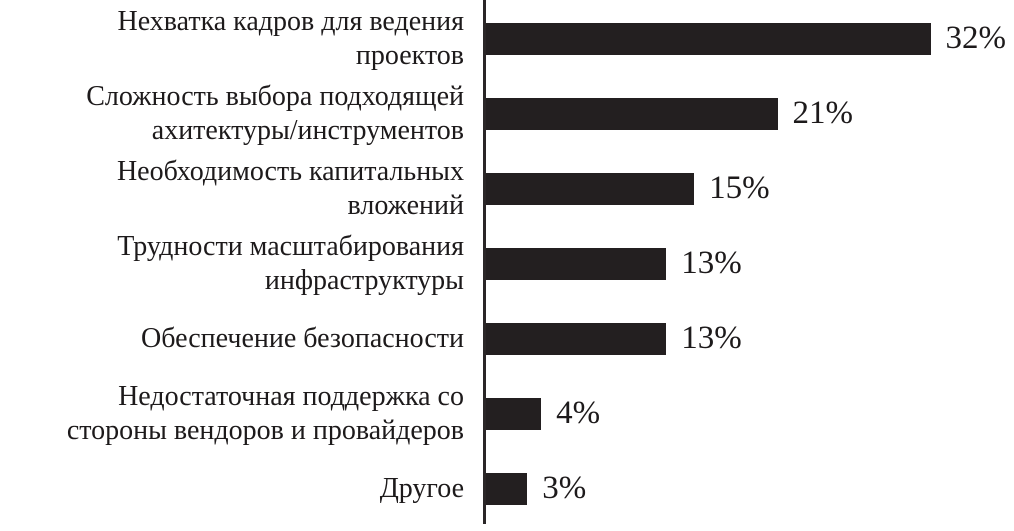  Describe the element at coordinates (823, 113) in the screenshot. I see `value-label: 21%` at that location.